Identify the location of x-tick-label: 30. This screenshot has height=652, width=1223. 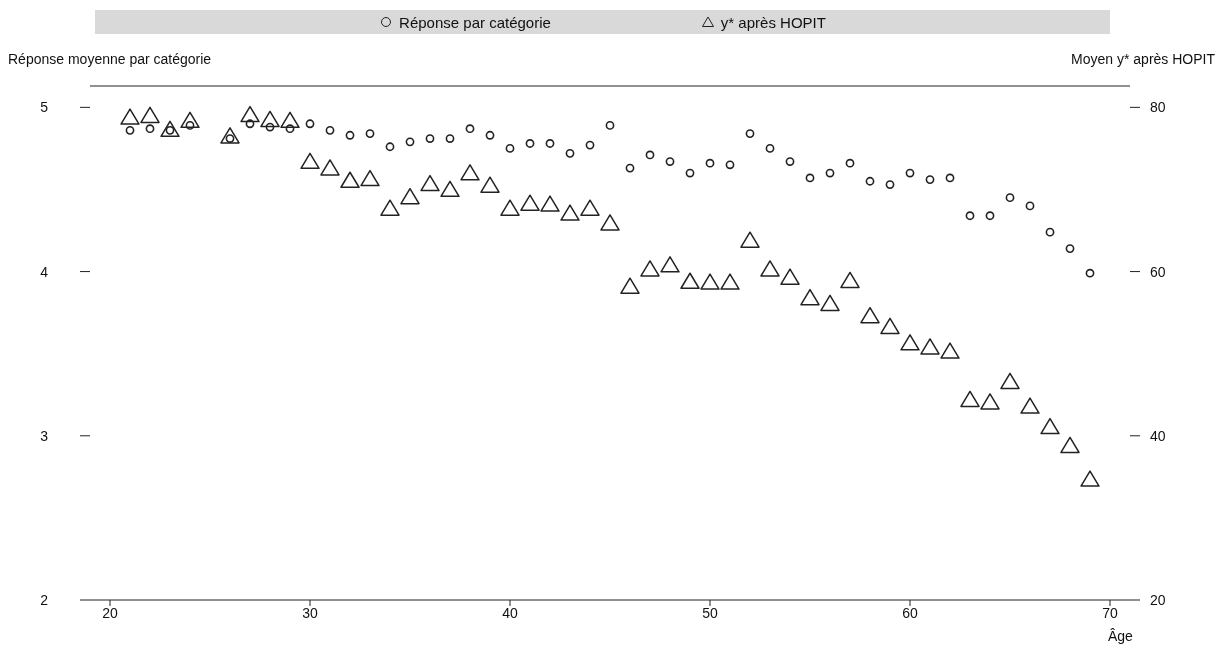
(310, 612).